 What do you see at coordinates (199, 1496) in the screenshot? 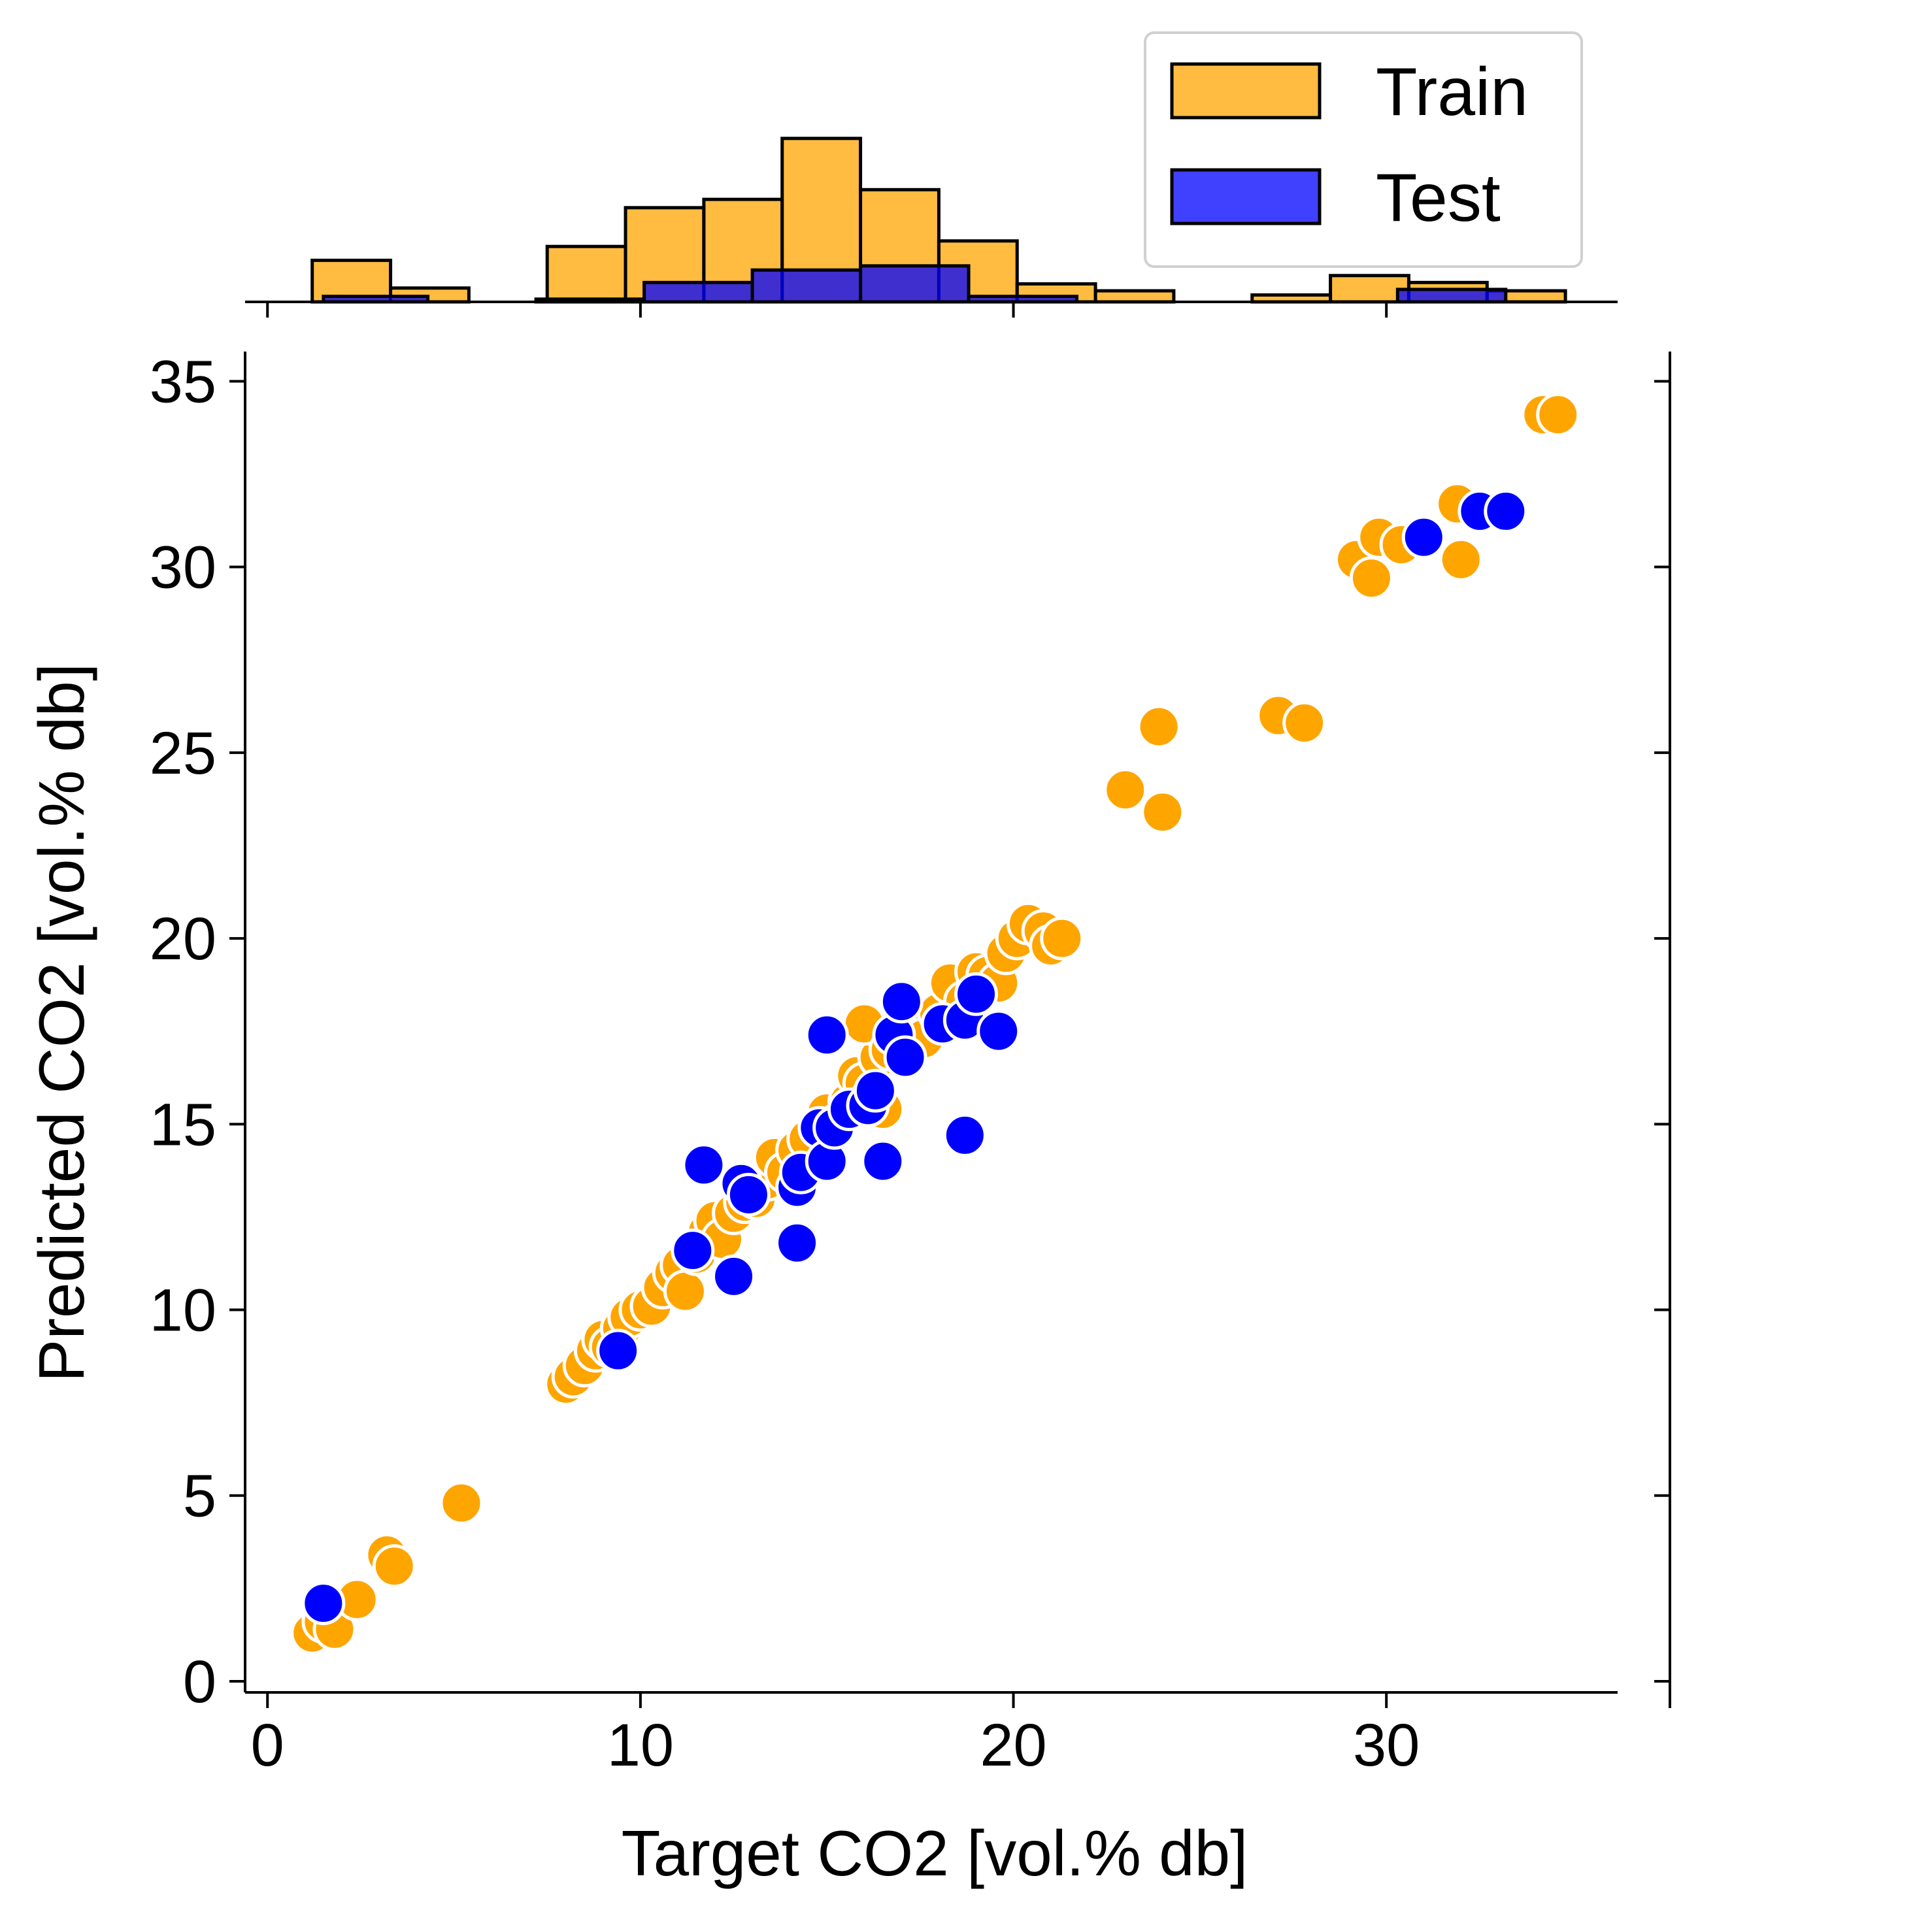
I see `y-tick-label: 5` at bounding box center [199, 1496].